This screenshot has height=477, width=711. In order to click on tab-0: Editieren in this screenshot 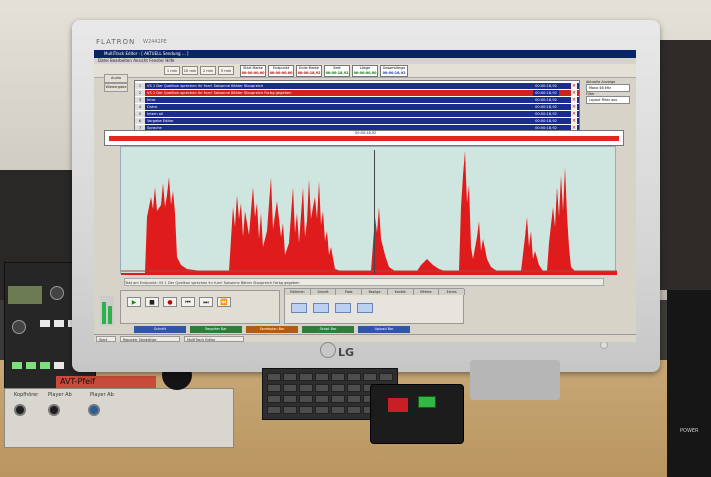, I will do `click(298, 292)`.